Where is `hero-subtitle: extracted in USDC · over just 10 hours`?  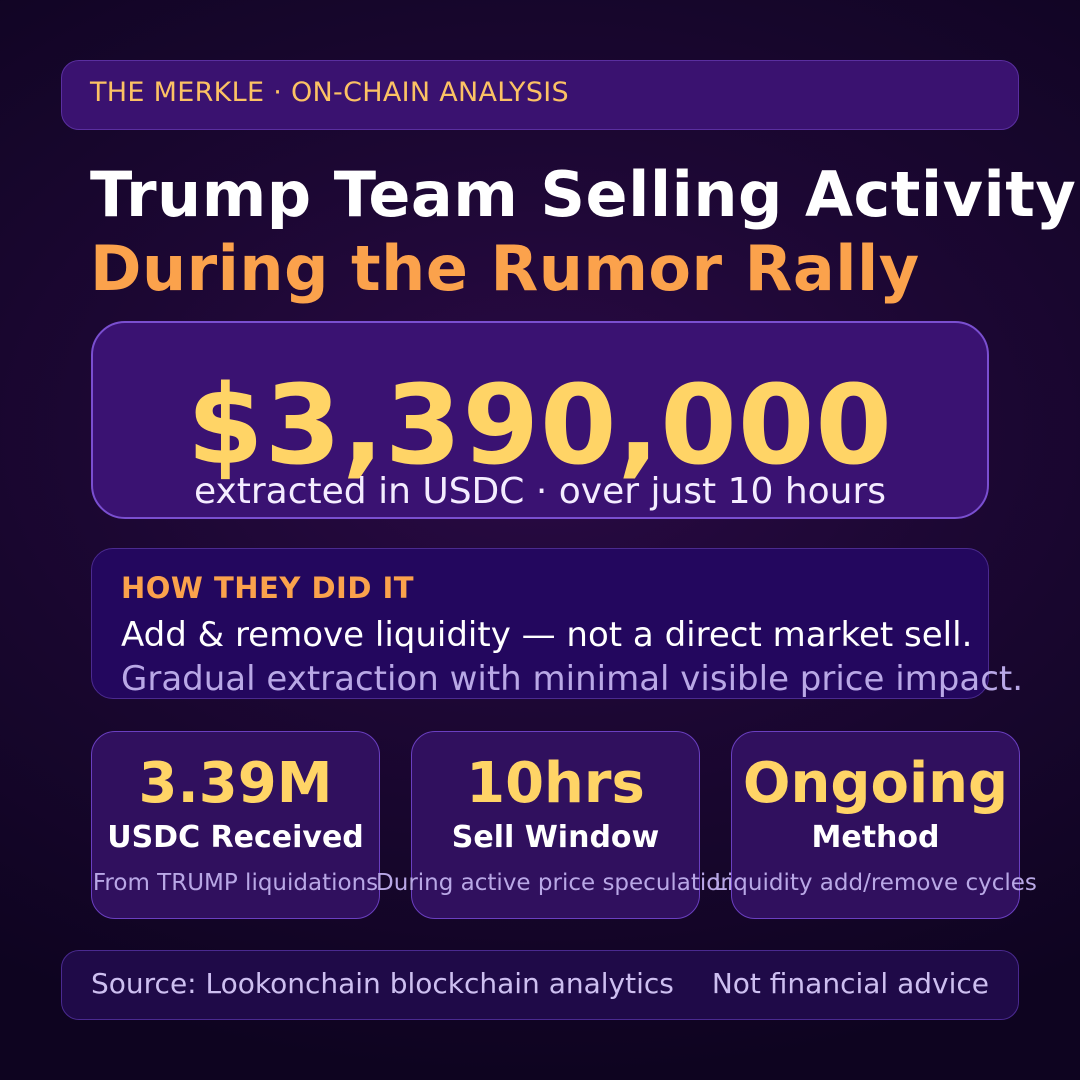 hero-subtitle: extracted in USDC · over just 10 hours is located at coordinates (540, 491).